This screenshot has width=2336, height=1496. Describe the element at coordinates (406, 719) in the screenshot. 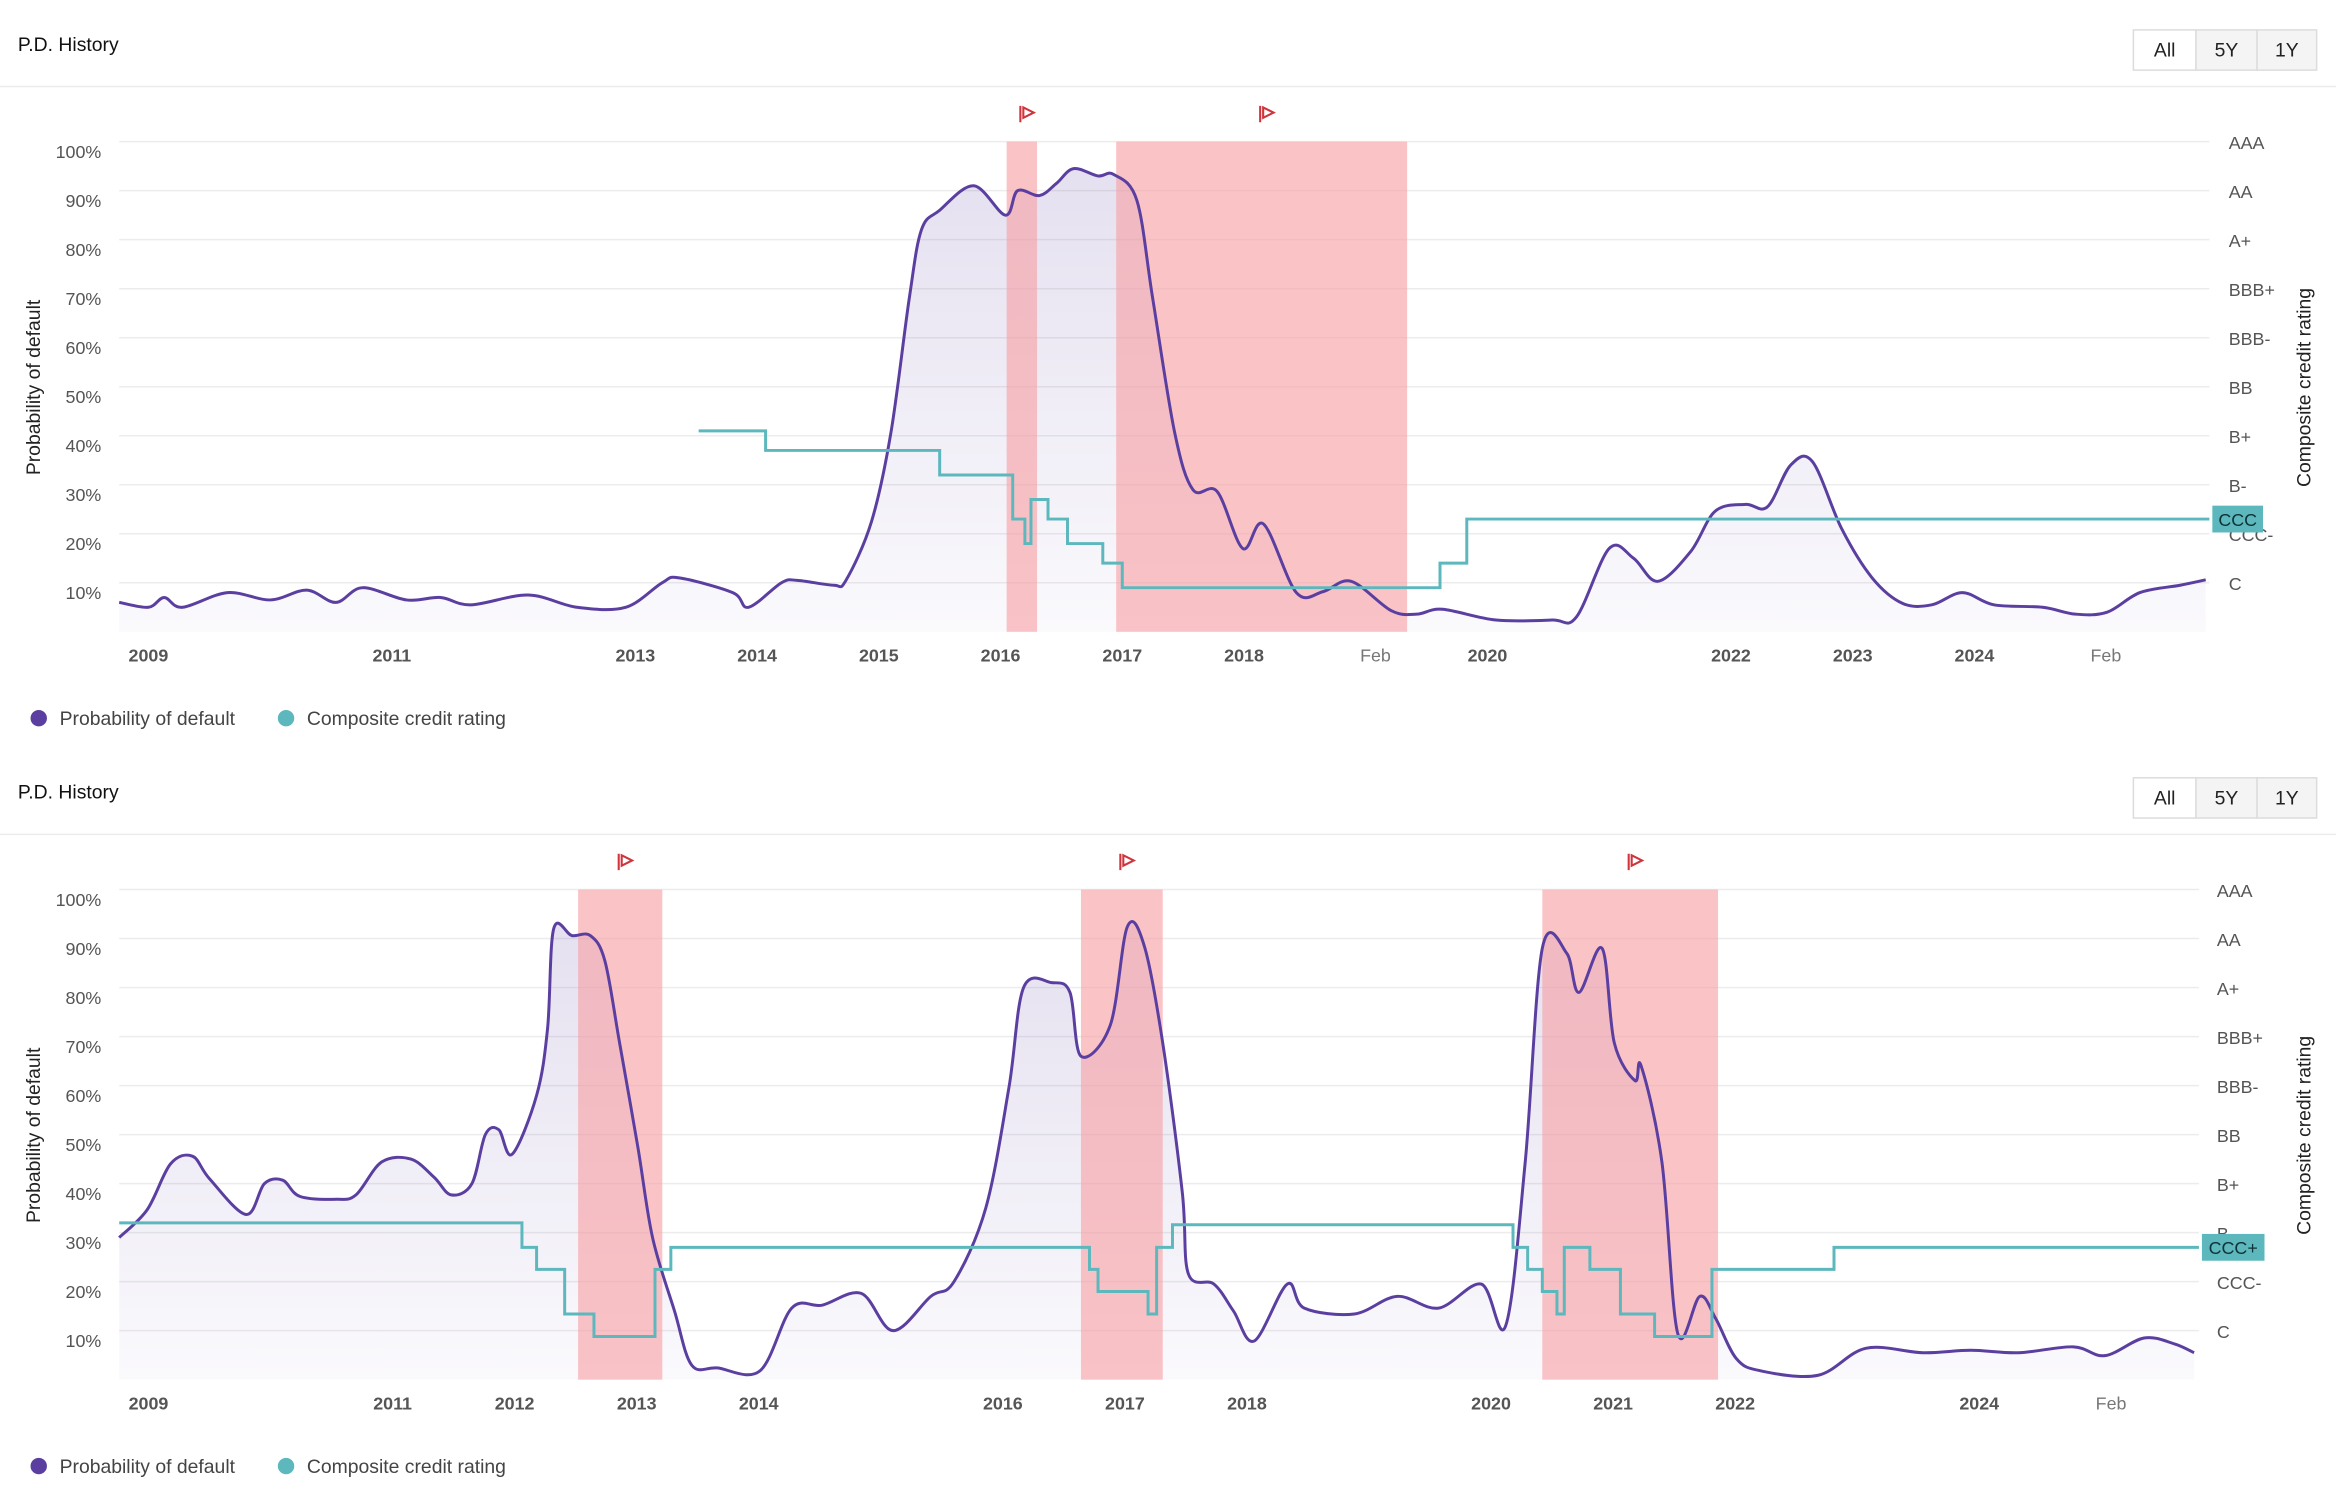

I see `legend-label: Composite credit rating` at that location.